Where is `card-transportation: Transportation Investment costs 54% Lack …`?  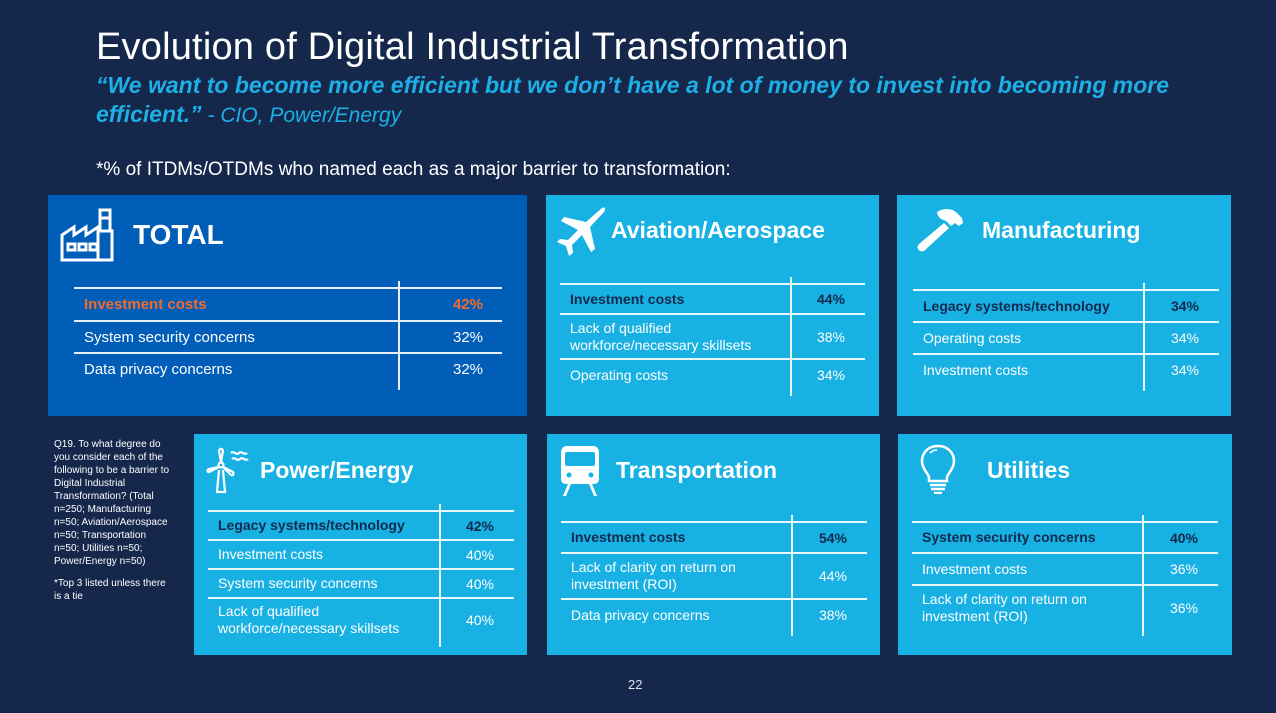
card-transportation: Transportation Investment costs 54% Lack … is located at coordinates (713, 544).